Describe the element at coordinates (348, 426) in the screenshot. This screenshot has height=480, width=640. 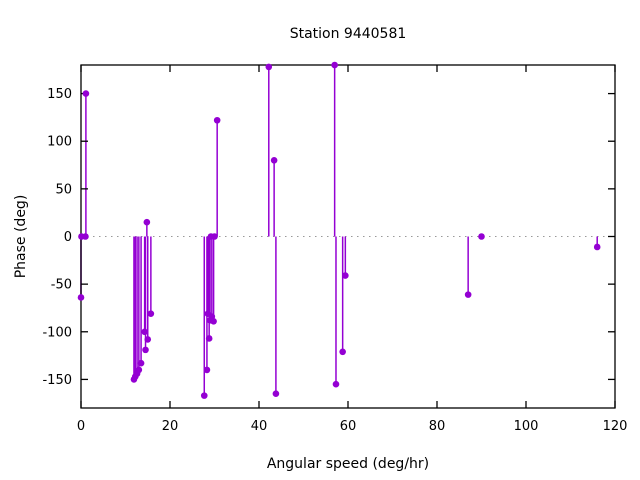
I see `x-tick-label: 60` at that location.